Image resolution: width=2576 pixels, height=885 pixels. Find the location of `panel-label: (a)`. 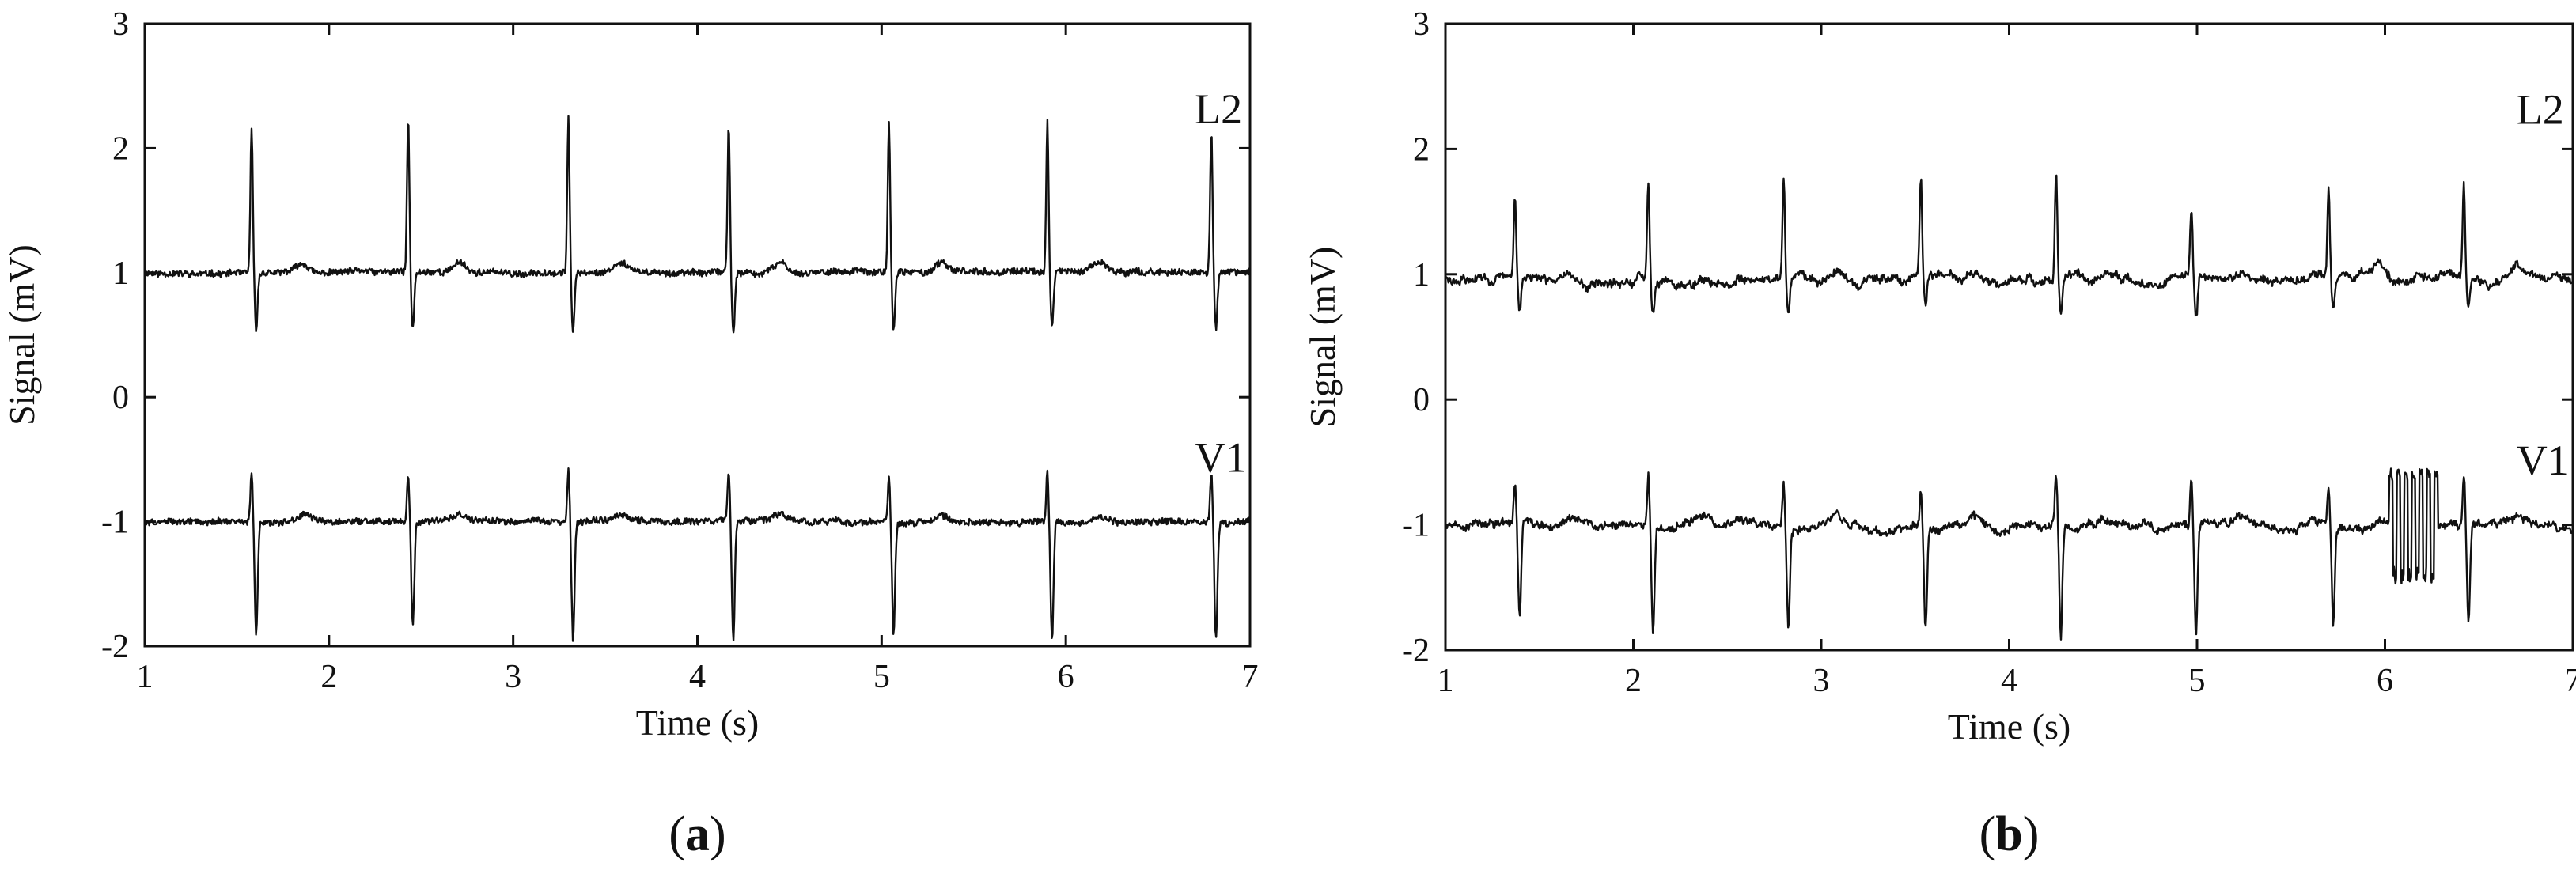

panel-label: (a) is located at coordinates (697, 834).